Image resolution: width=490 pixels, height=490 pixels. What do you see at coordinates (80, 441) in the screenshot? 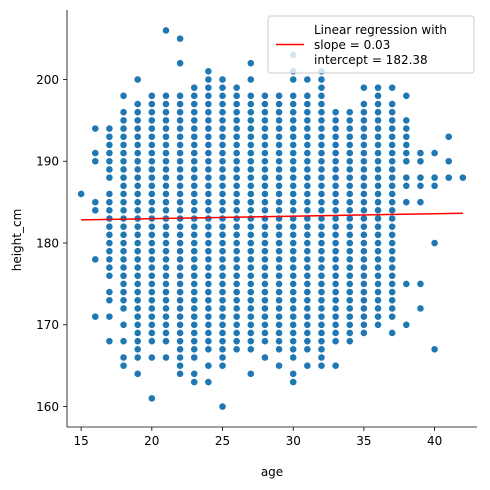
I see `x-tick-label: 15` at bounding box center [80, 441].